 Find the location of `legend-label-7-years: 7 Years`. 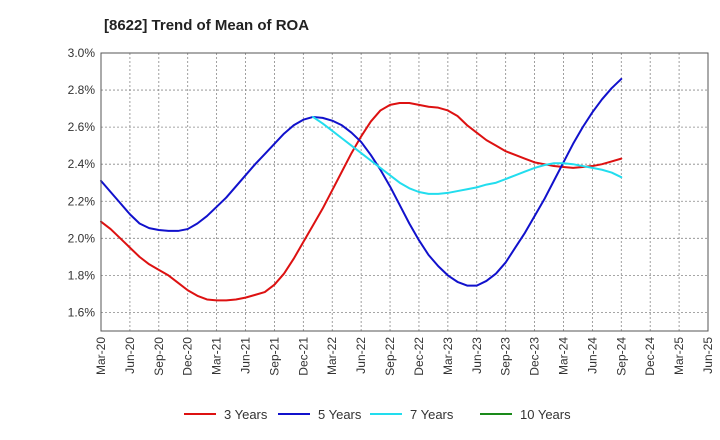

legend-label-7-years: 7 Years is located at coordinates (432, 414).